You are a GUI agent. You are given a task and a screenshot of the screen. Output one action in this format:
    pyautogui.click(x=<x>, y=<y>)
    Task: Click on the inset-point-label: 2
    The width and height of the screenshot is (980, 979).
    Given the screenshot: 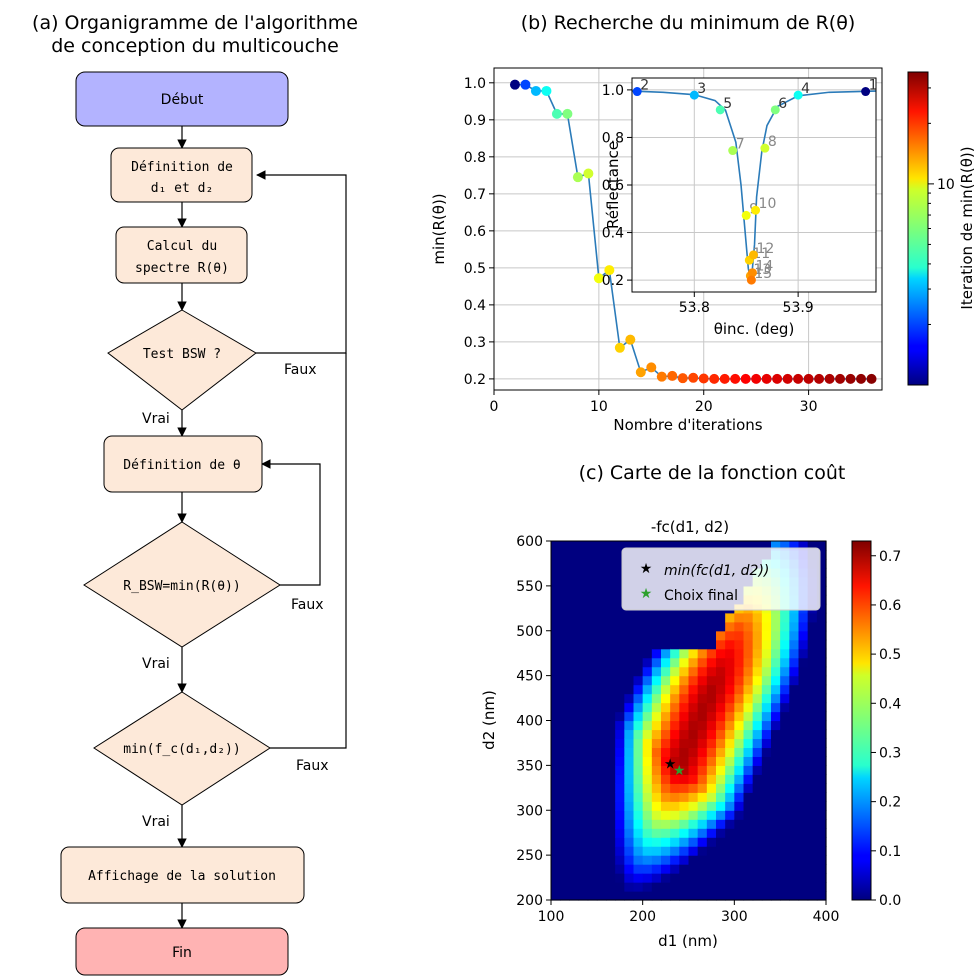 What is the action you would take?
    pyautogui.click(x=644, y=86)
    